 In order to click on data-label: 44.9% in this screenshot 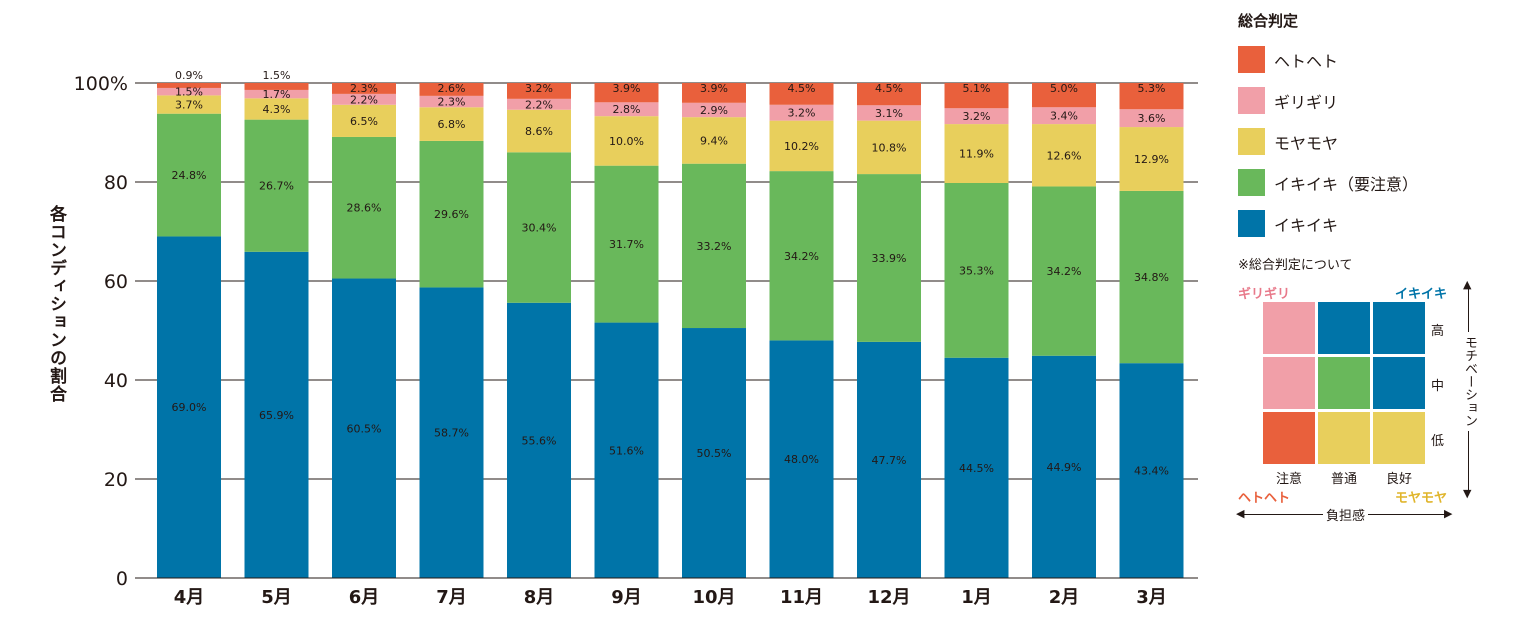, I will do `click(1064, 467)`.